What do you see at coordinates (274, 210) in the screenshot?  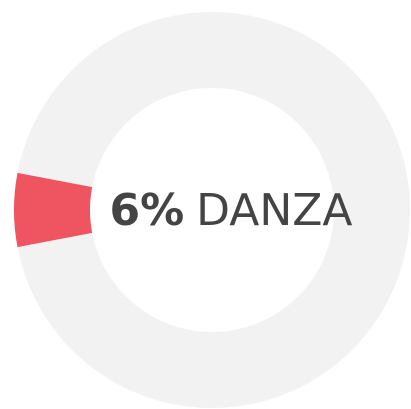 I see `category-label: DANZA` at bounding box center [274, 210].